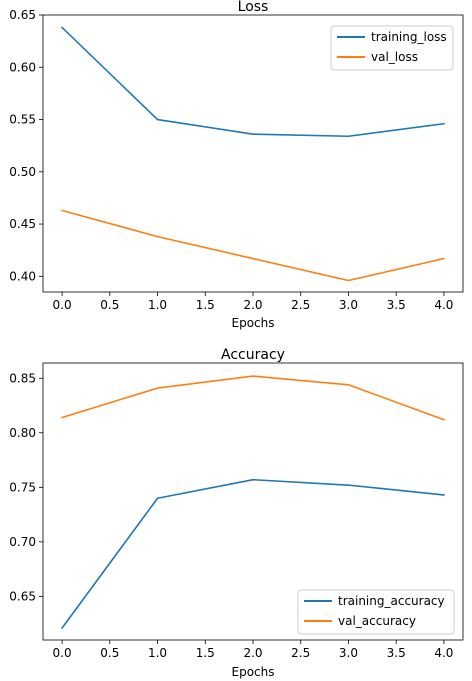 The width and height of the screenshot is (472, 681). I want to click on loss-x-tick-label: 2.0, so click(252, 305).